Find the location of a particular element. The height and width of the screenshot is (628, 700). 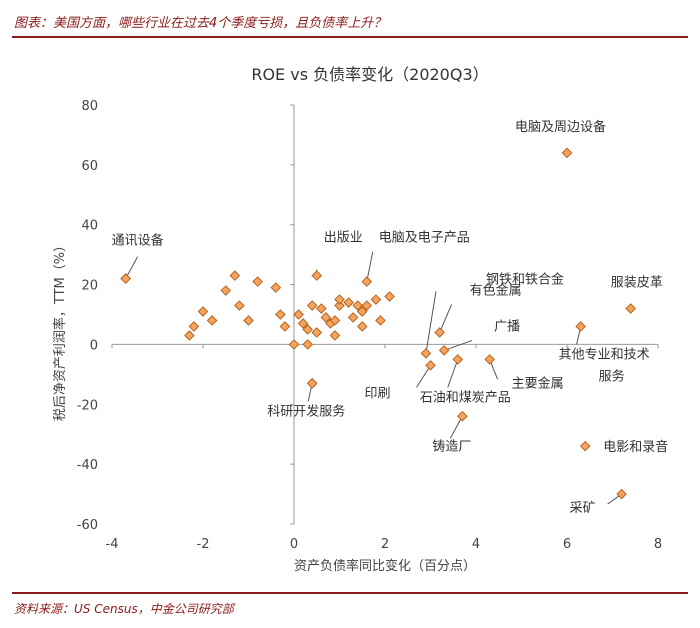

chart-caption-bar: 图表：美国方面，哪些行业在过去4个季度亏损，且负债率上升？ is located at coordinates (350, 23).